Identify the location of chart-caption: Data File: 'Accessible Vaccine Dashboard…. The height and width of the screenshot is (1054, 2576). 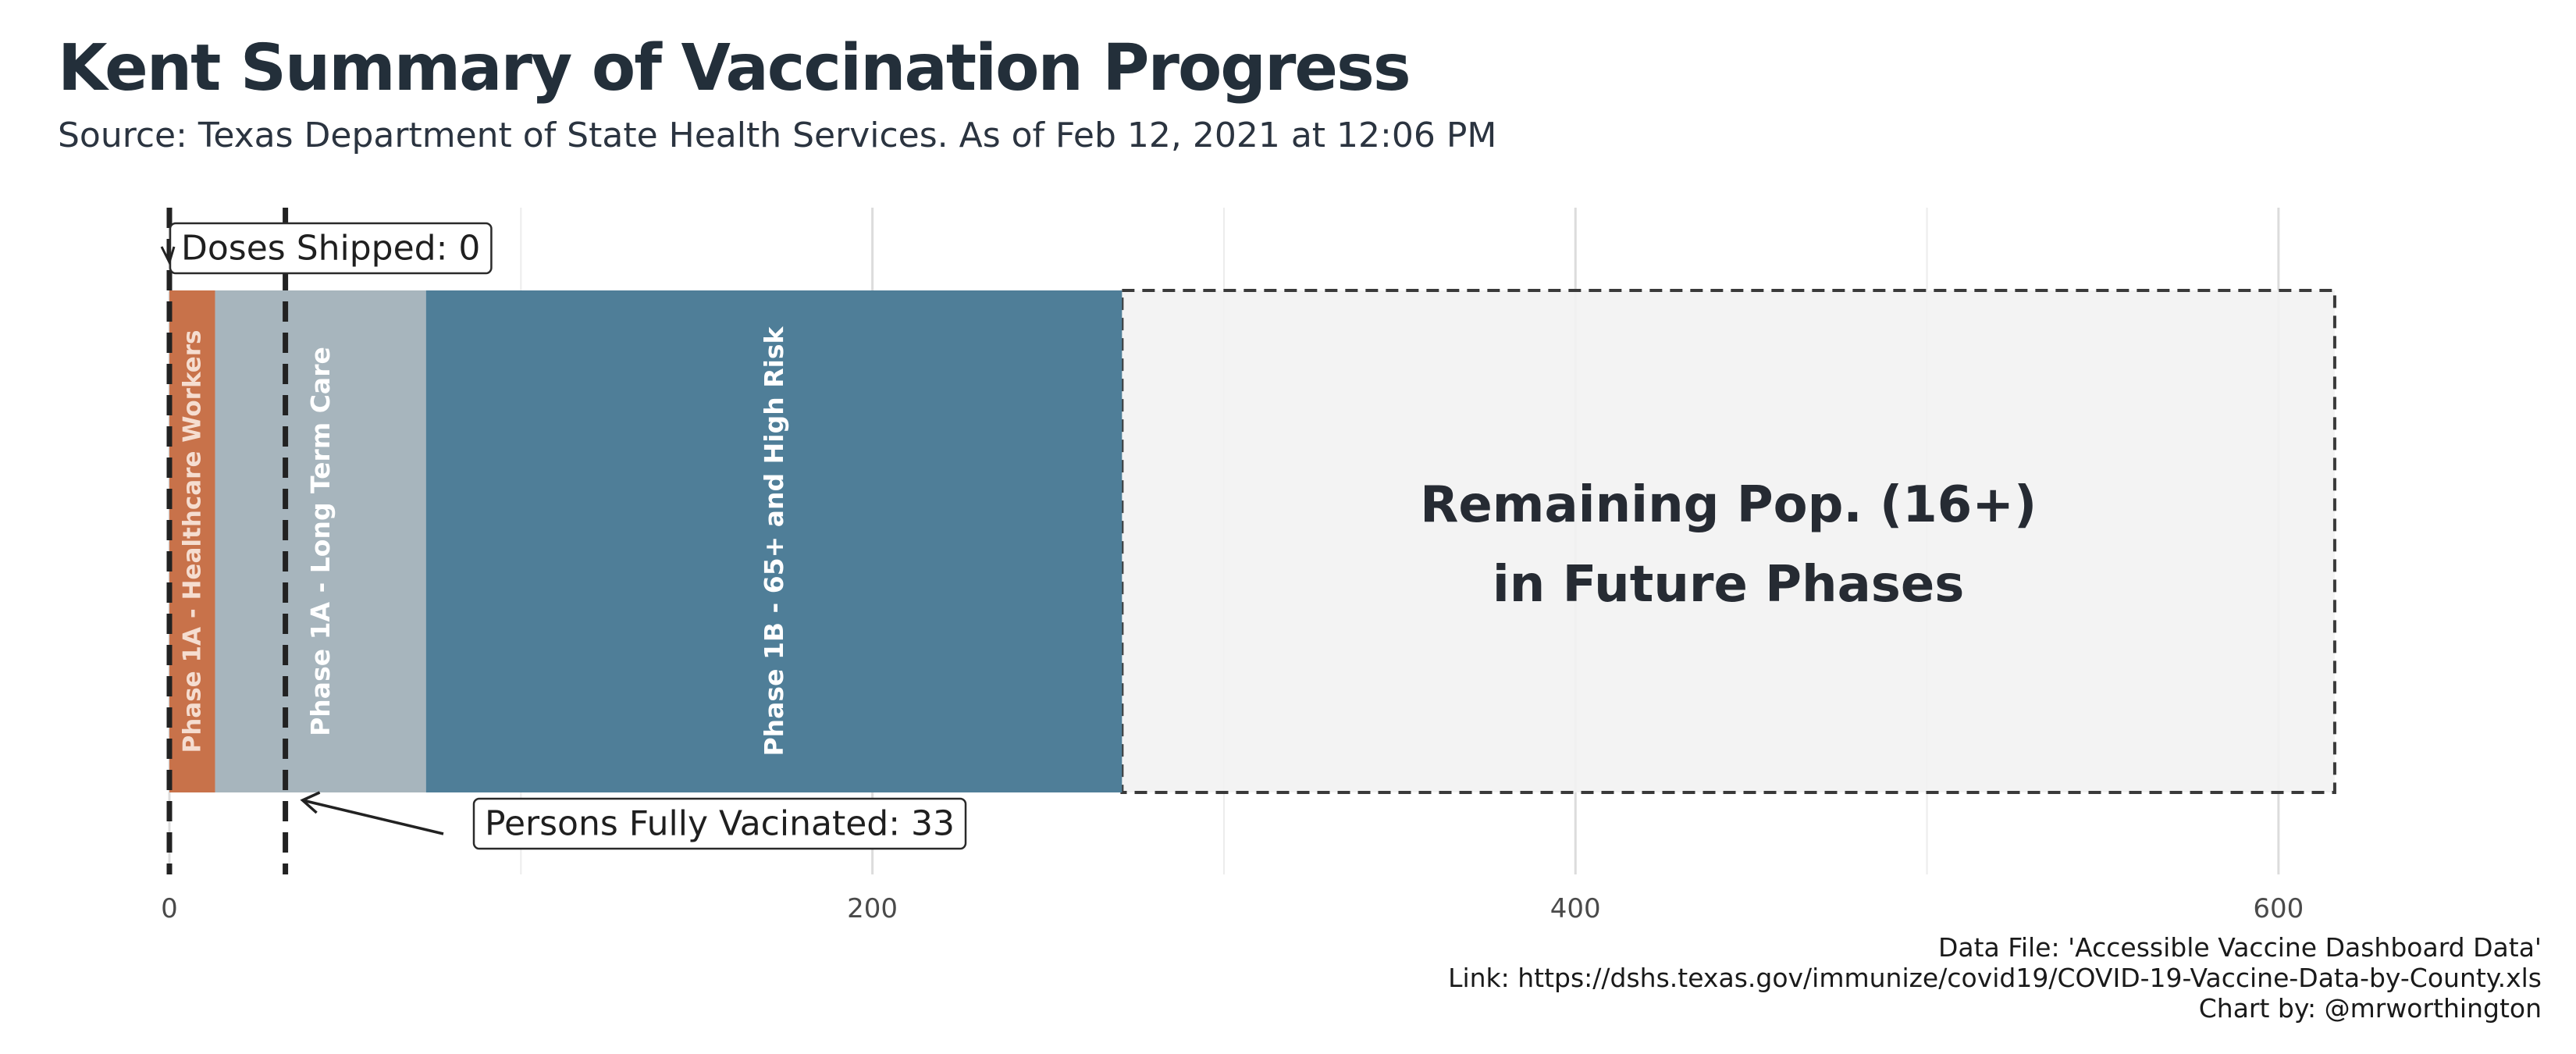
(1995, 978).